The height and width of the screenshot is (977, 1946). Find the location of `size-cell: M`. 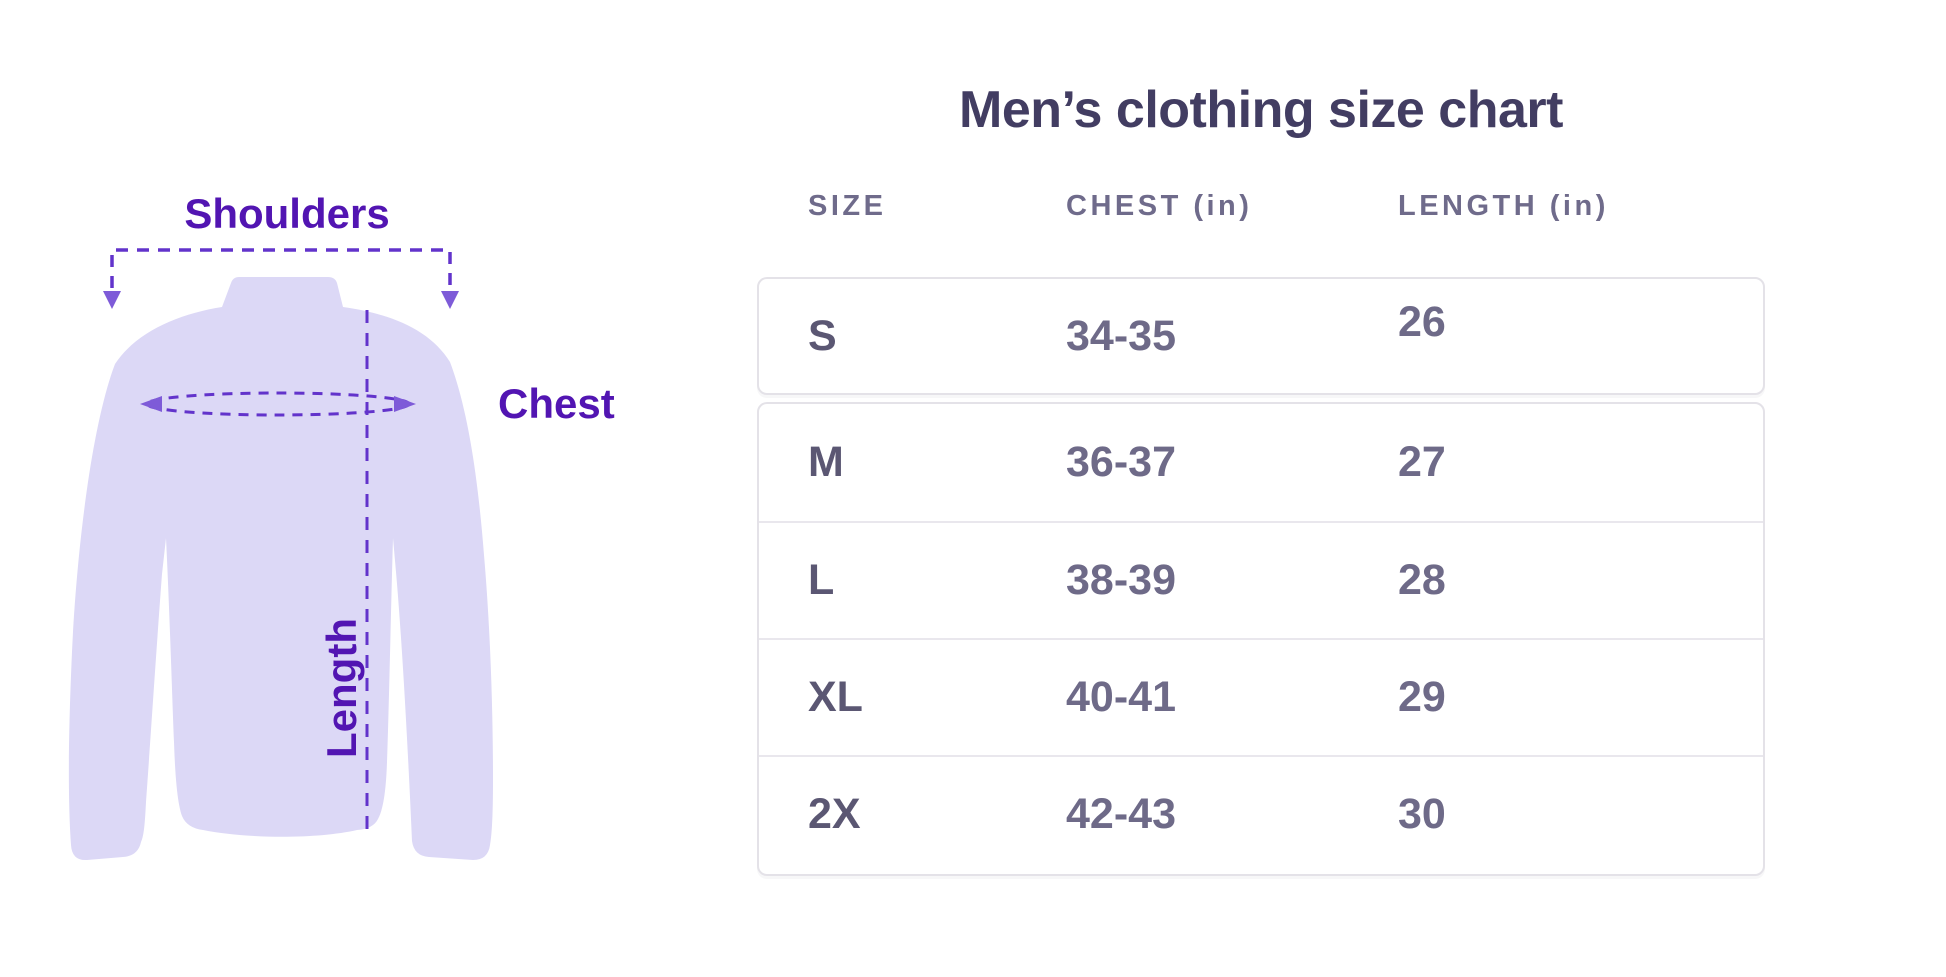

size-cell: M is located at coordinates (826, 462).